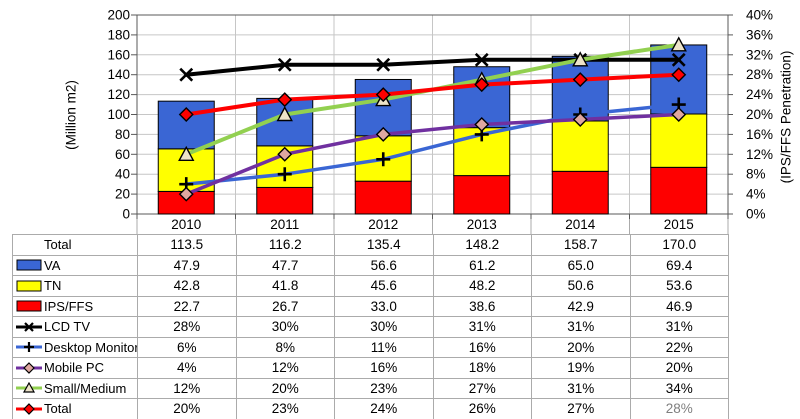  I want to click on series-line-desktop-monitor, so click(432, 144).